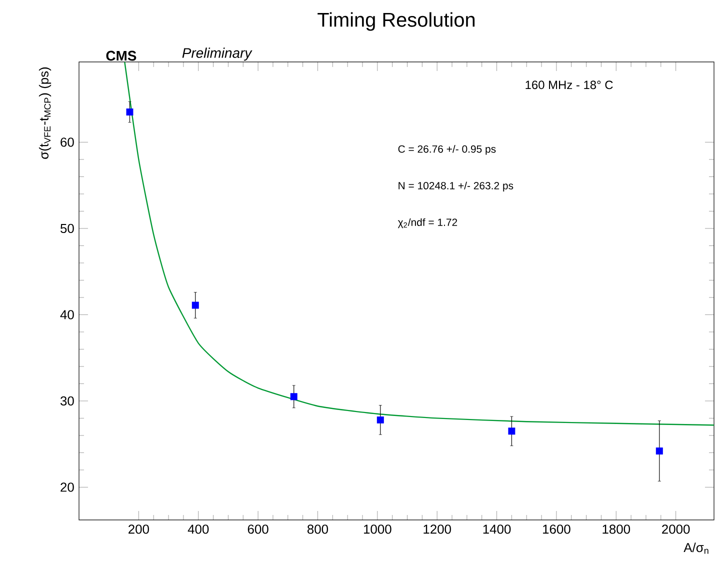 Image resolution: width=716 pixels, height=562 pixels. Describe the element at coordinates (556, 529) in the screenshot. I see `x-tick-label: 1600` at that location.